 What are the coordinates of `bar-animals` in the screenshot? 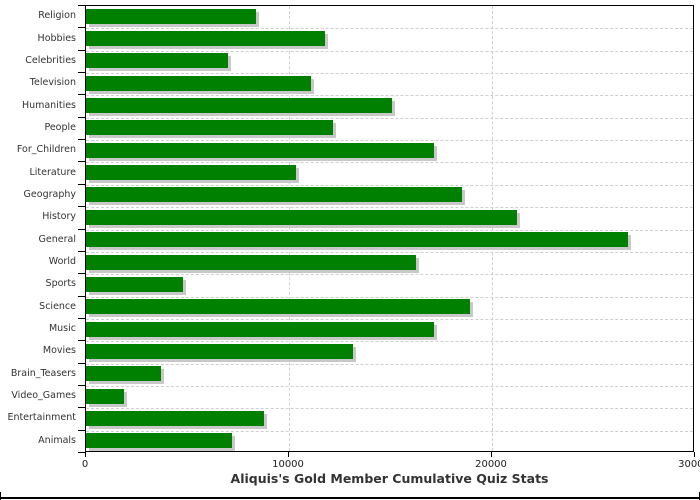 It's located at (159, 441).